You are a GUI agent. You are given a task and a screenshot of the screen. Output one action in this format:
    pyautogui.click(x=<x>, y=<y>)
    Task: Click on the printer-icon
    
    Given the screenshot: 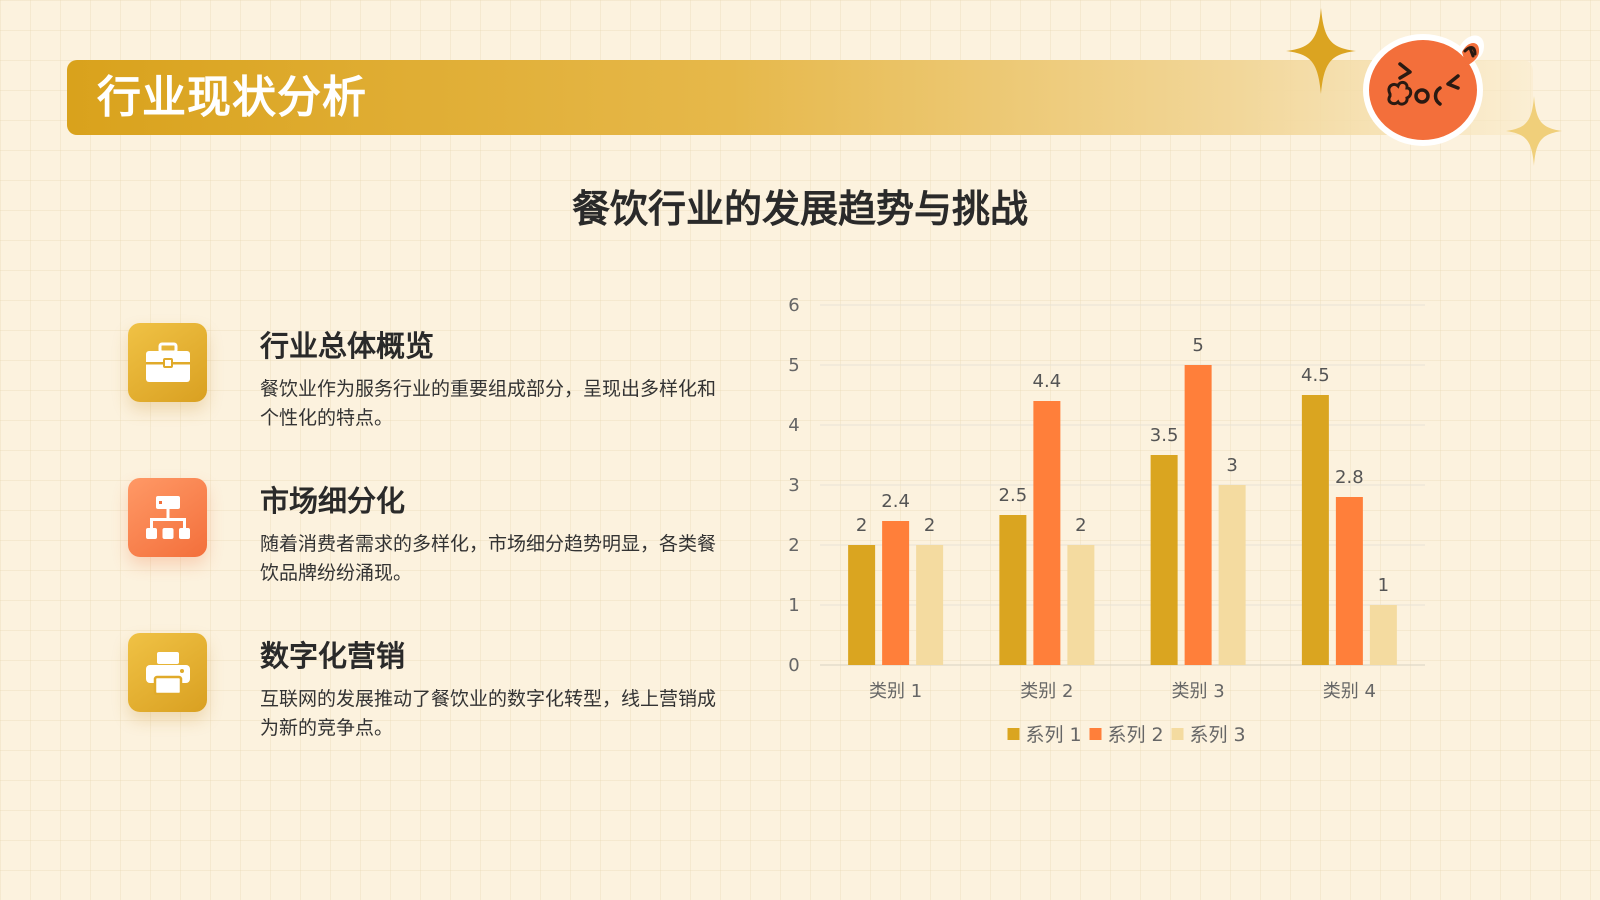 What is the action you would take?
    pyautogui.click(x=167, y=673)
    